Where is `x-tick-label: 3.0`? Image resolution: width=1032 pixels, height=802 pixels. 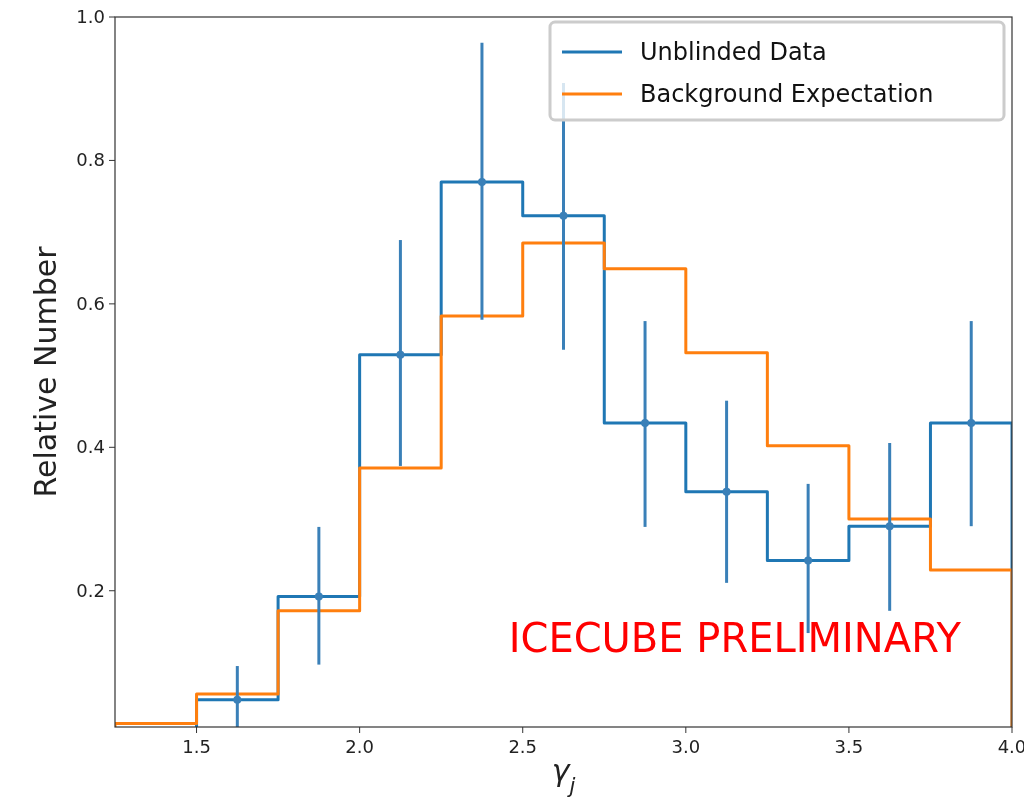 x-tick-label: 3.0 is located at coordinates (686, 746).